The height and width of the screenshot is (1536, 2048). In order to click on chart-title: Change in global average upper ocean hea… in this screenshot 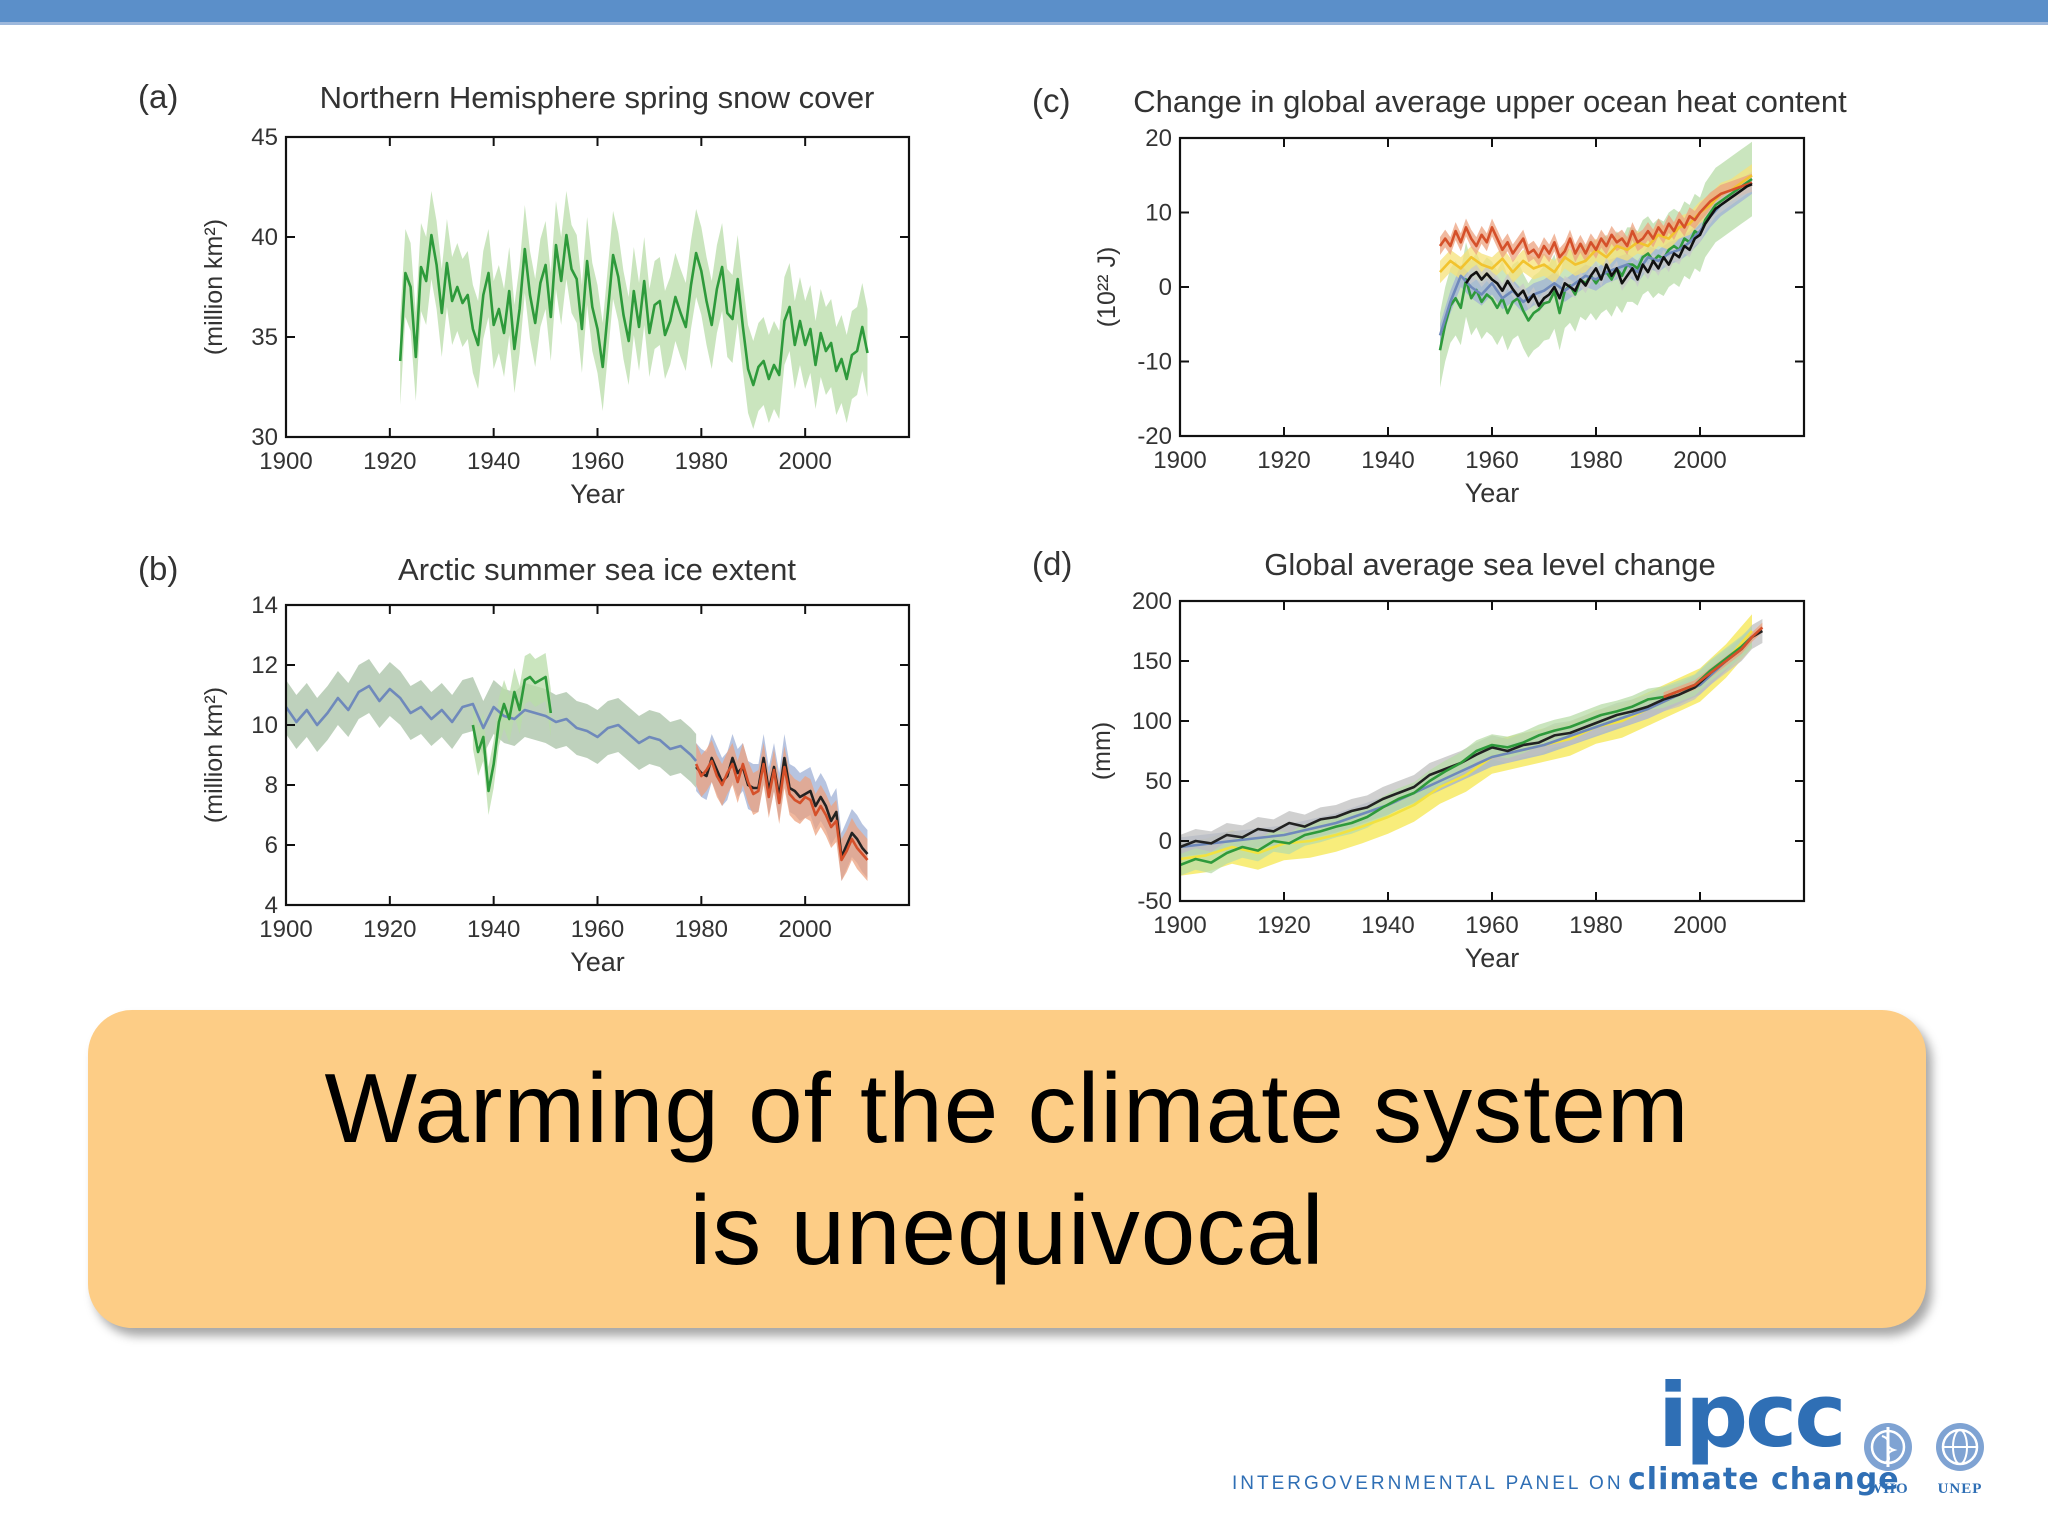, I will do `click(1490, 101)`.